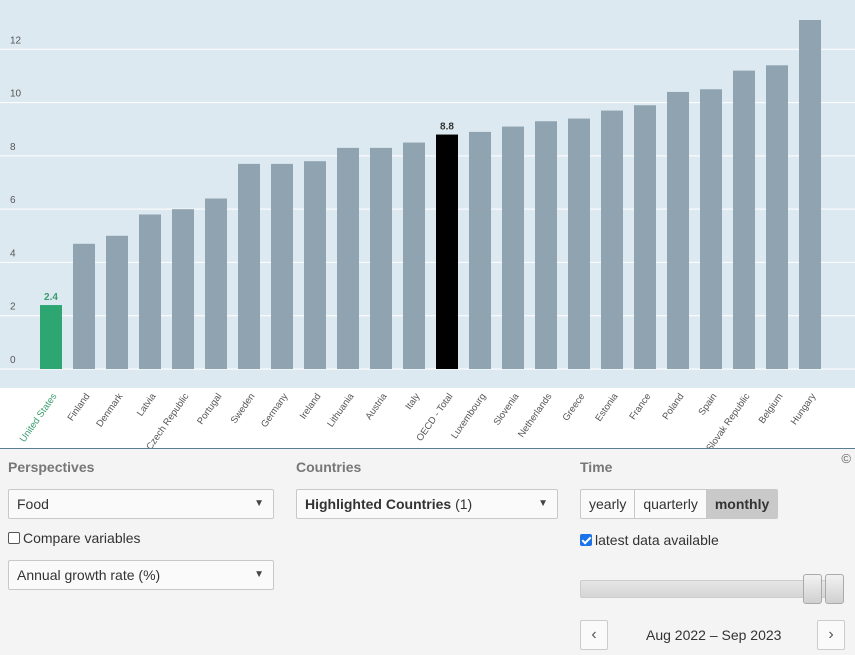  What do you see at coordinates (16, 40) in the screenshot?
I see `y-tick-label: 12` at bounding box center [16, 40].